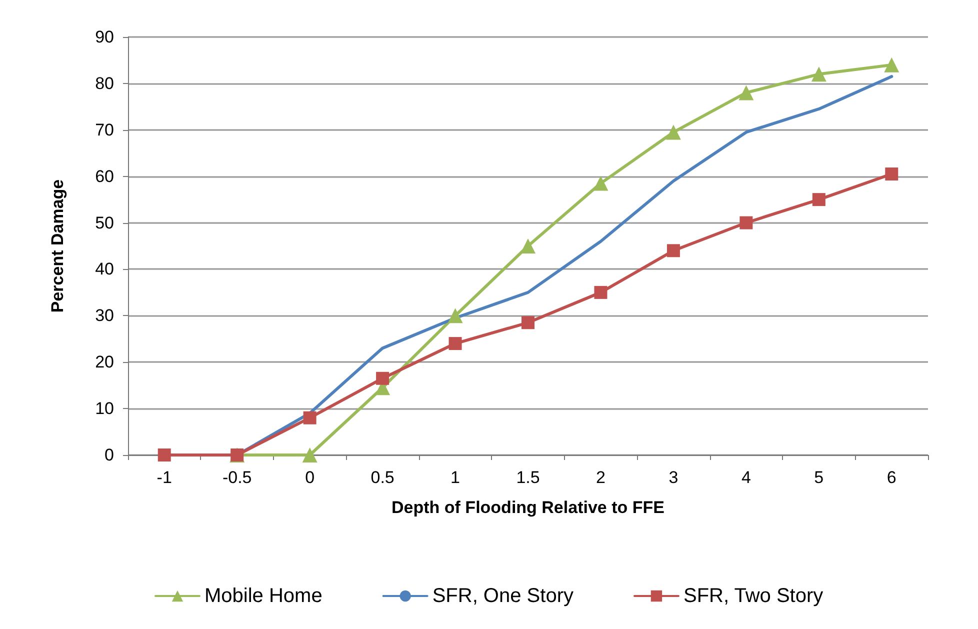 The height and width of the screenshot is (629, 978). What do you see at coordinates (601, 477) in the screenshot?
I see `x-tick-label: 2` at bounding box center [601, 477].